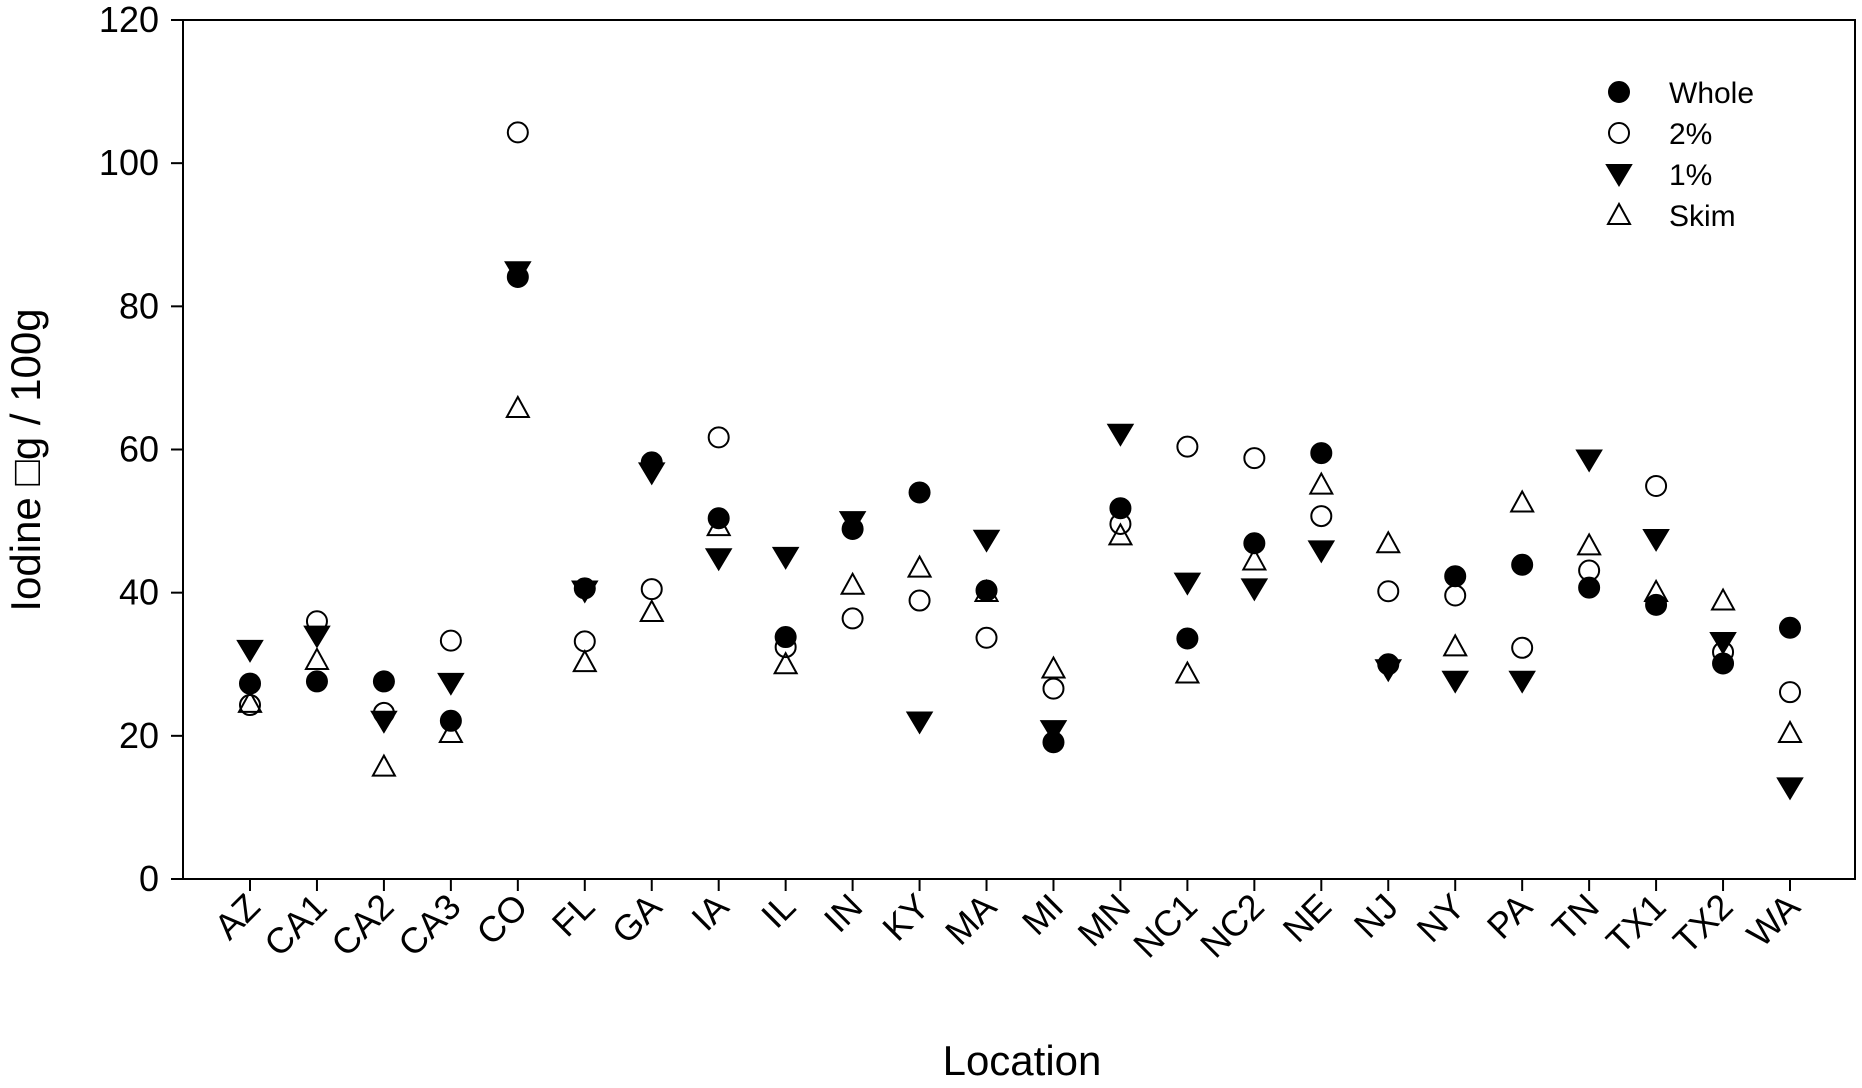  Describe the element at coordinates (1307, 918) in the screenshot. I see `x-tick-label: NE` at that location.